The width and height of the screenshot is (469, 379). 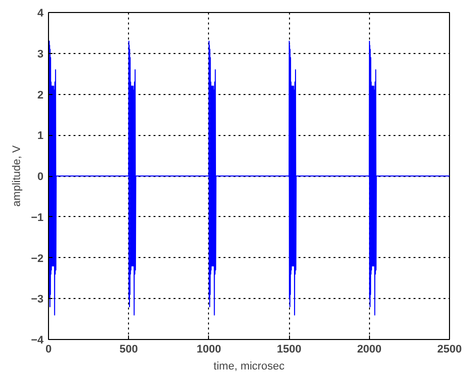 I want to click on y-tick-label: −4, so click(x=37, y=340).